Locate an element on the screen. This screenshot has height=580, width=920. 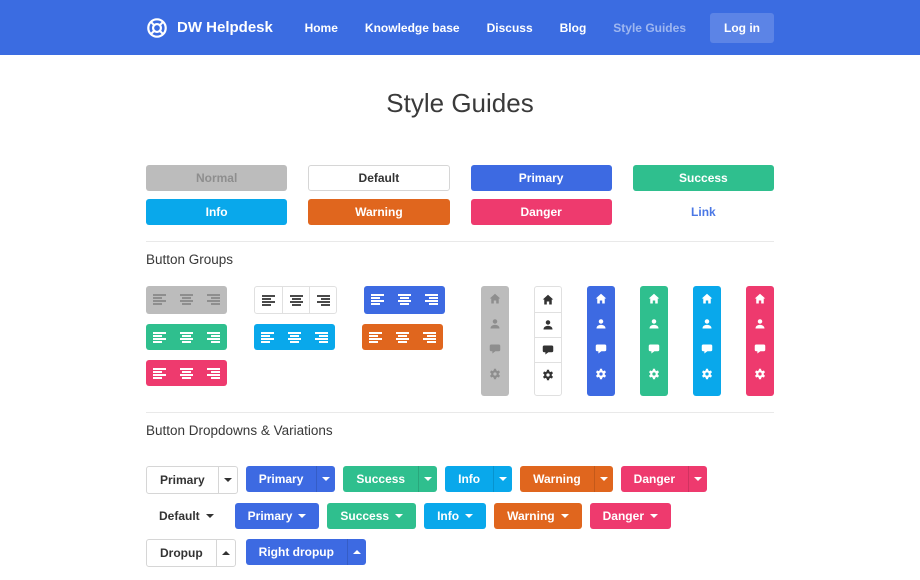
button-success: Success is located at coordinates (703, 178).